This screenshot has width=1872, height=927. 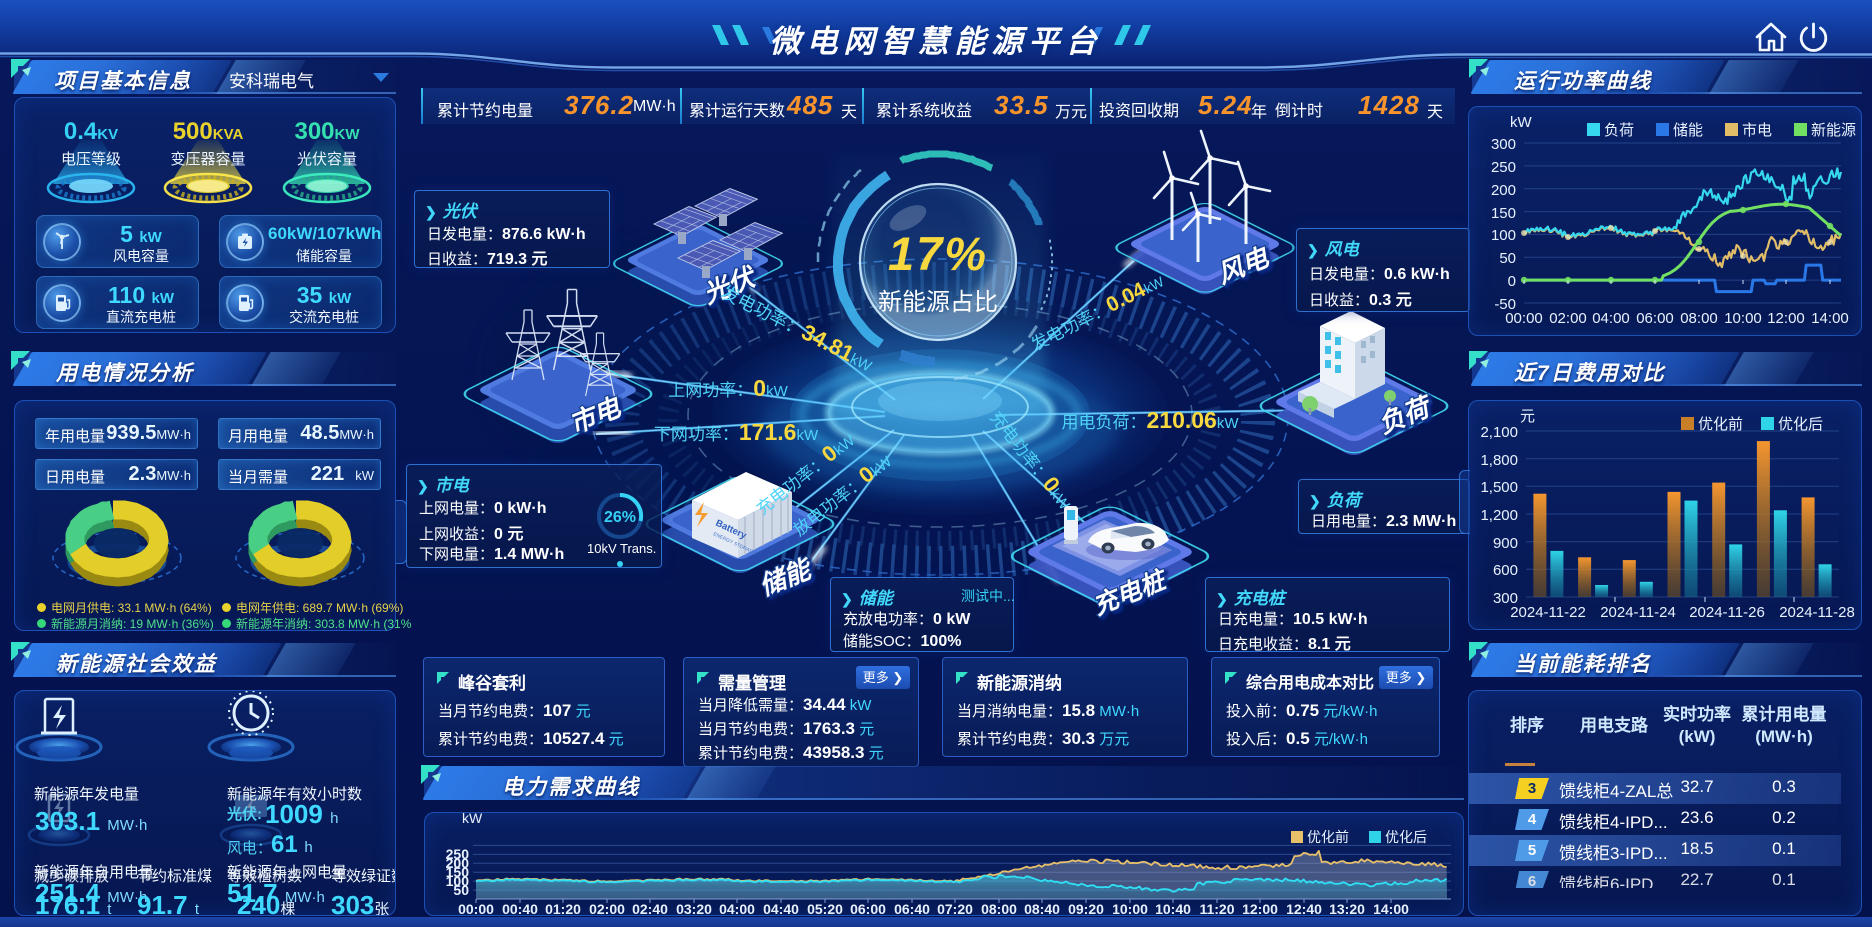 I want to click on svg-text: 2024-11-22, so click(x=1548, y=612).